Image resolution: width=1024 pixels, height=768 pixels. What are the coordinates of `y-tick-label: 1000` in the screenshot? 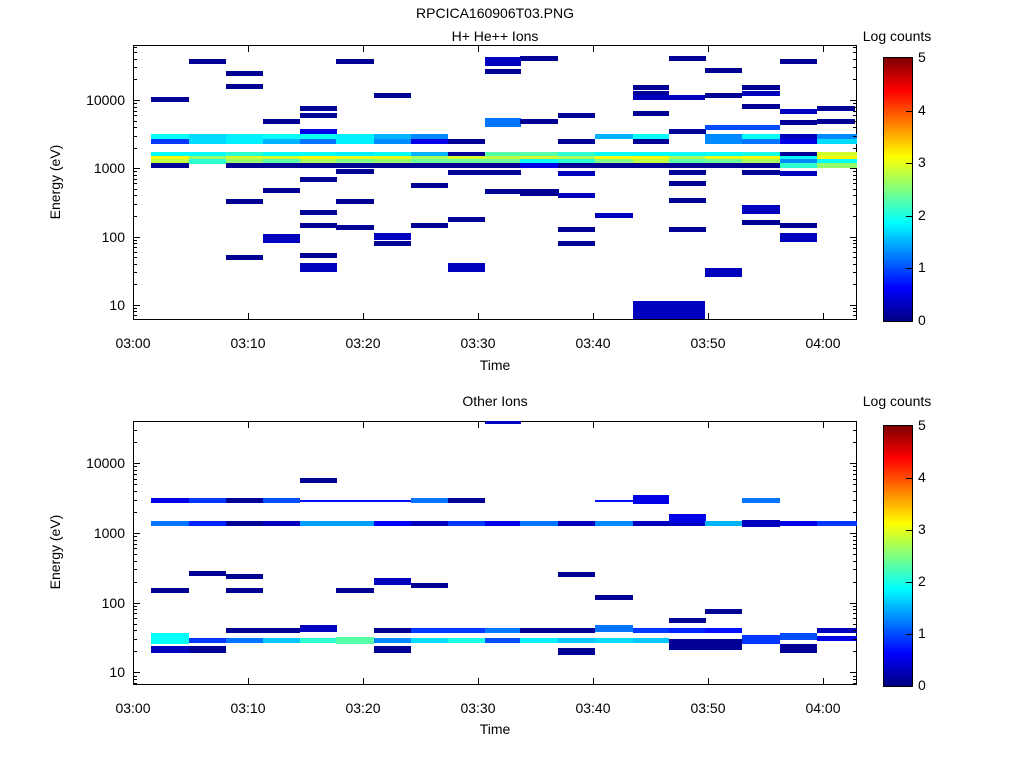 It's located at (109, 168).